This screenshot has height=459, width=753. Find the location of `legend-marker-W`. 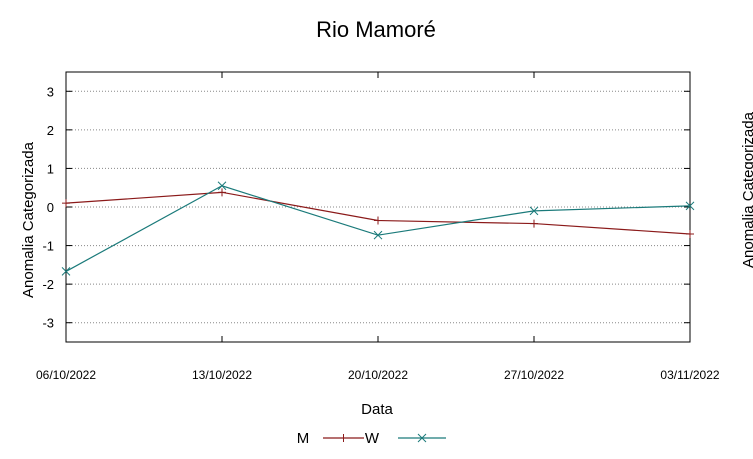

legend-marker-W is located at coordinates (422, 438).